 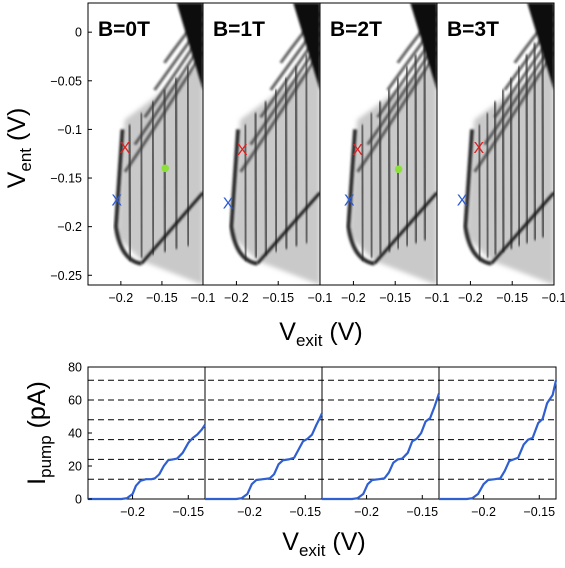 What do you see at coordinates (69, 130) in the screenshot?
I see `y-tick-label: −0.1` at bounding box center [69, 130].